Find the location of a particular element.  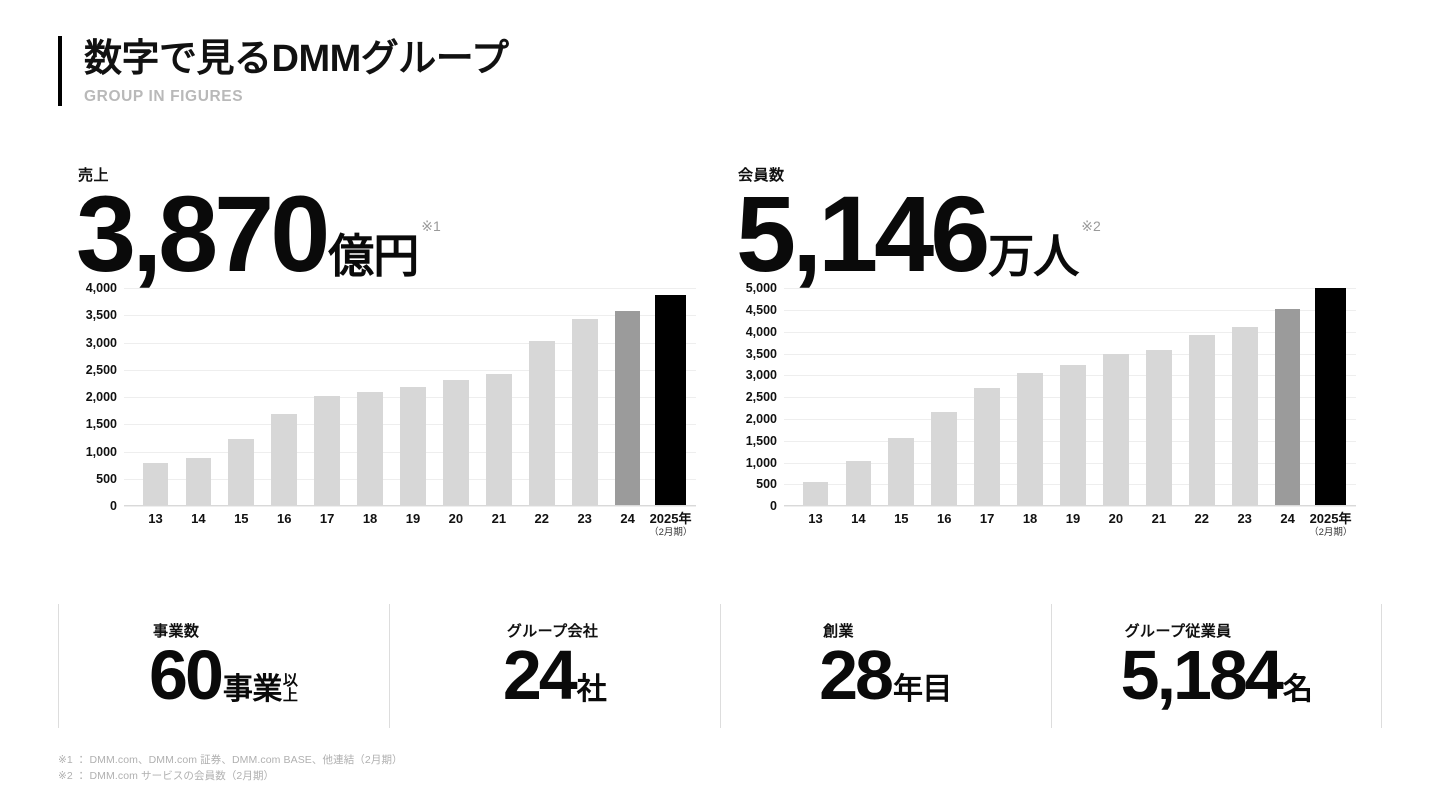

sales-headline-stat: 3,870 億円 ※1 is located at coordinates (386, 233).